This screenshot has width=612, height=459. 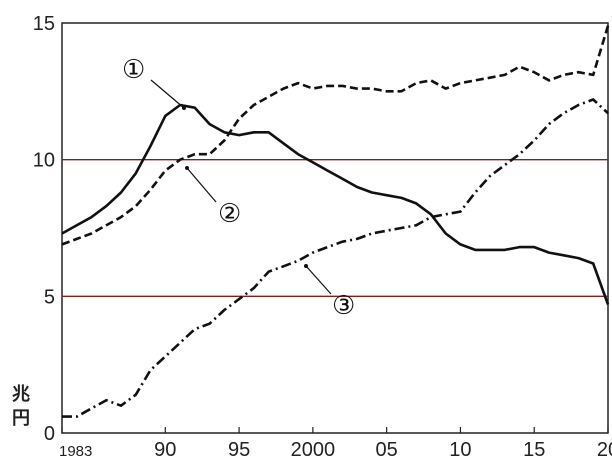 What do you see at coordinates (49, 434) in the screenshot?
I see `y-tick-label: 0` at bounding box center [49, 434].